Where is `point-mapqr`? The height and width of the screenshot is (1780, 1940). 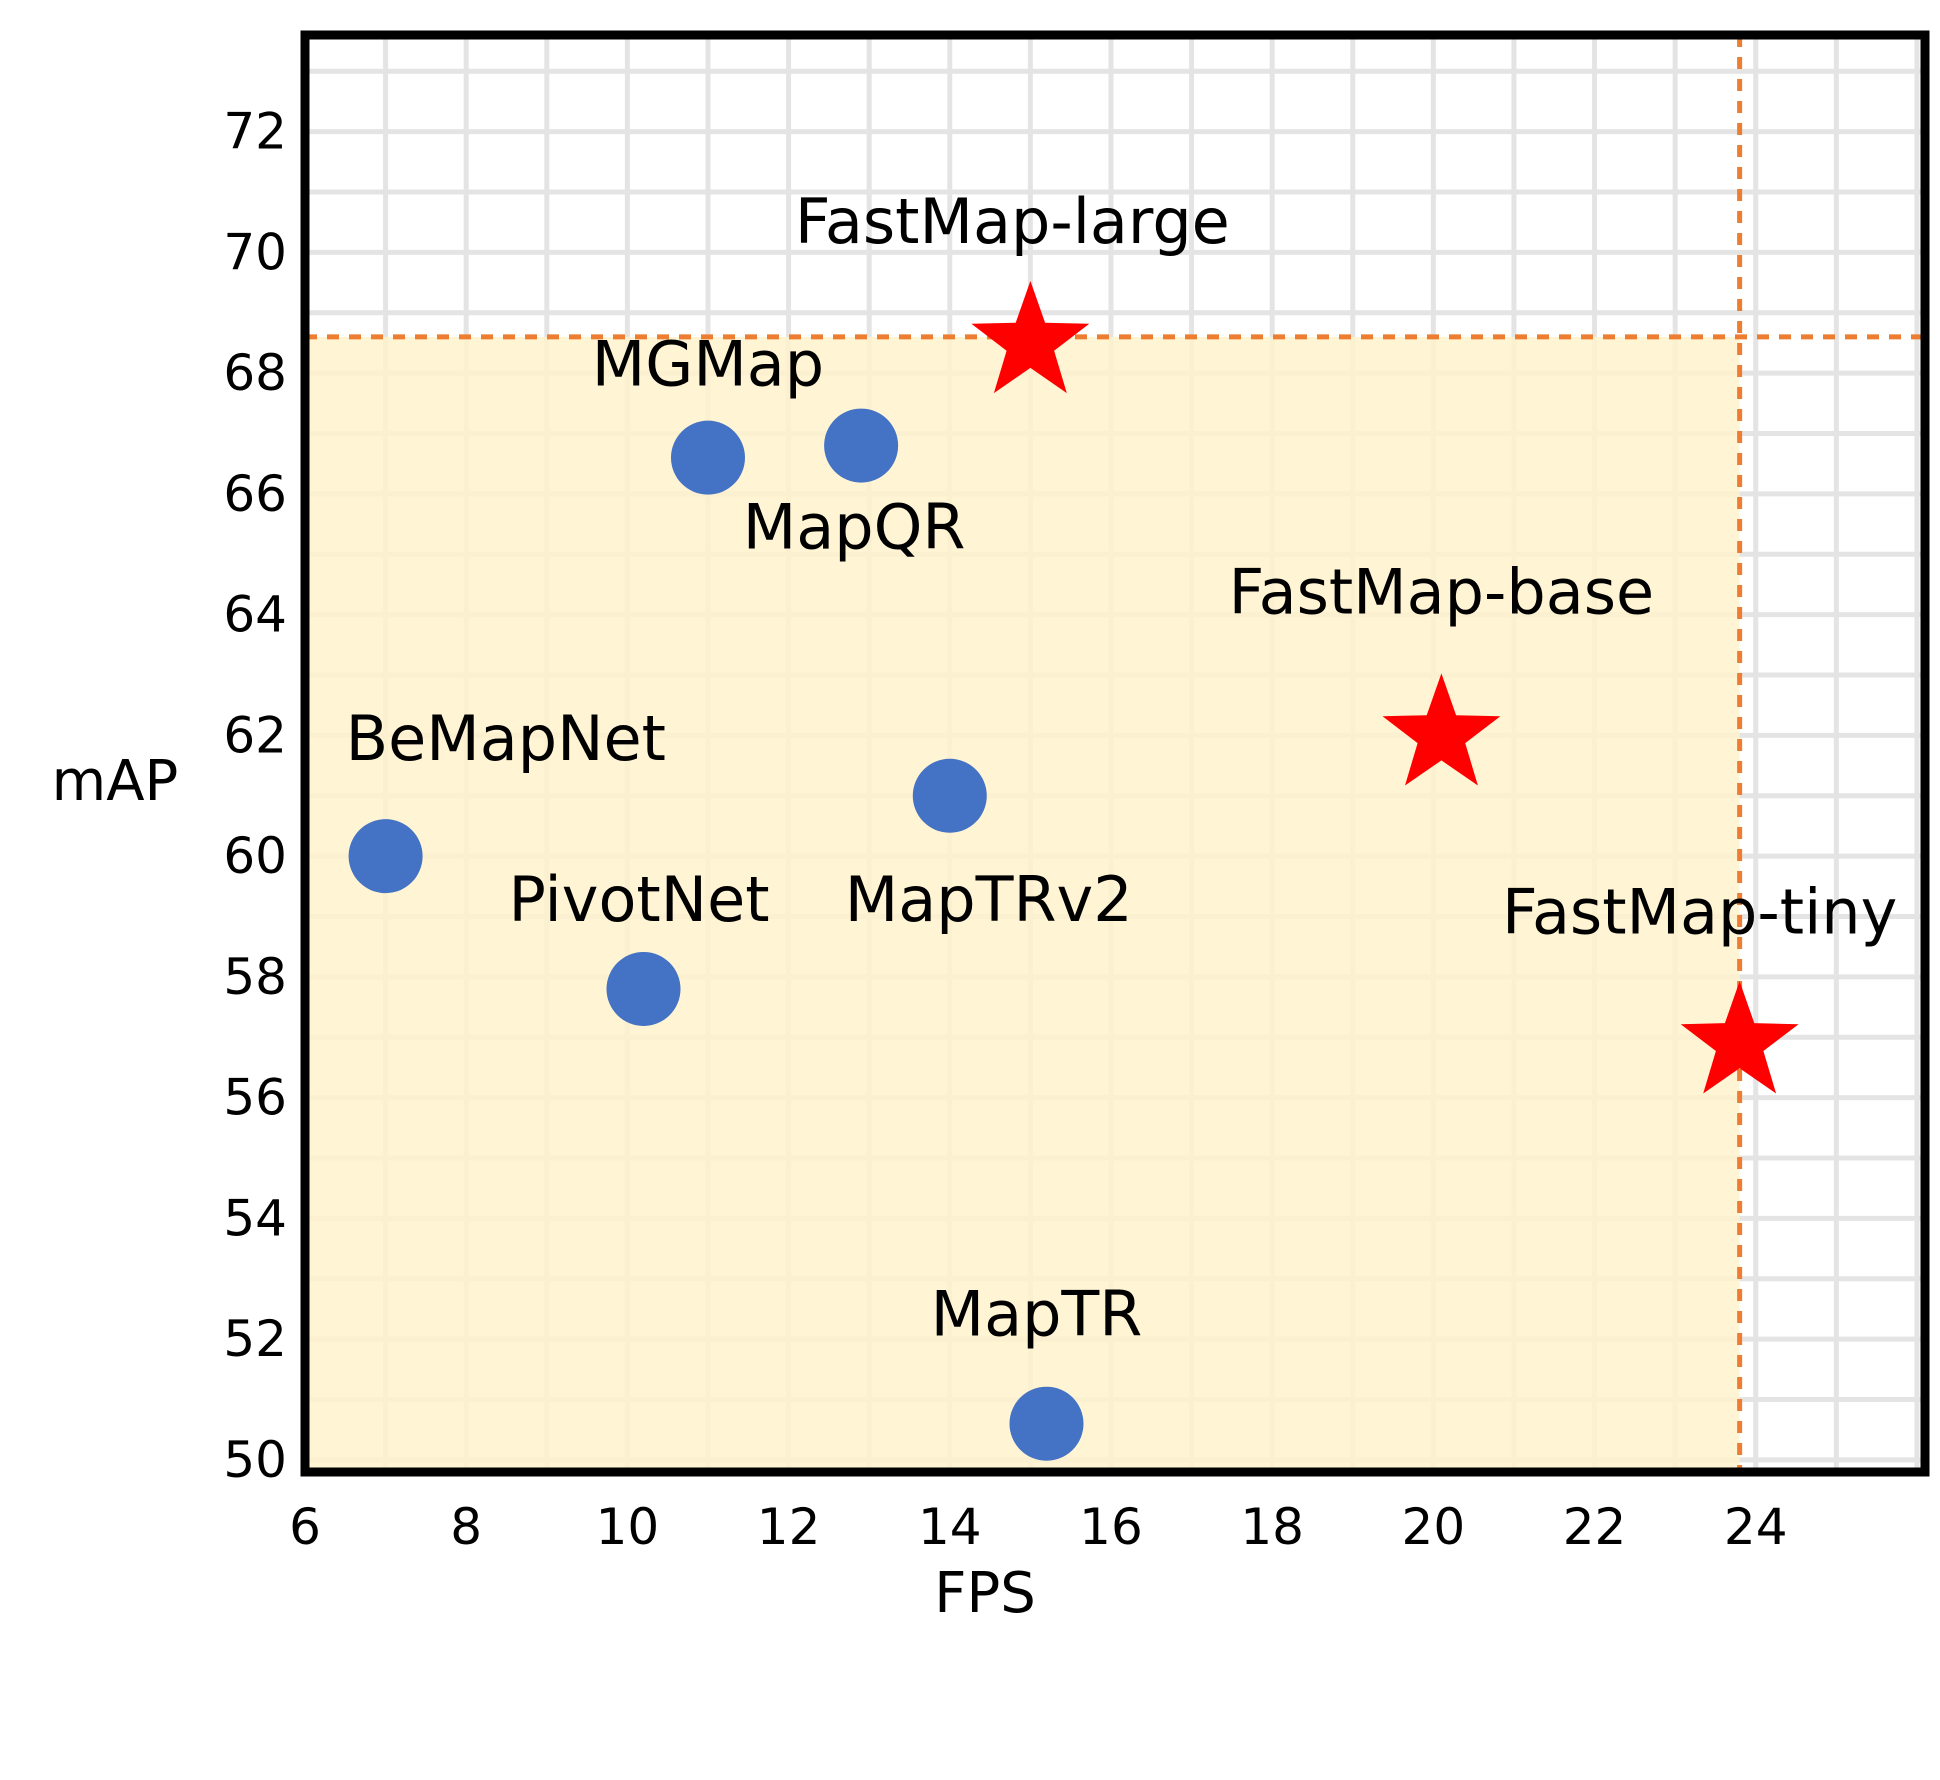 point-mapqr is located at coordinates (861, 445).